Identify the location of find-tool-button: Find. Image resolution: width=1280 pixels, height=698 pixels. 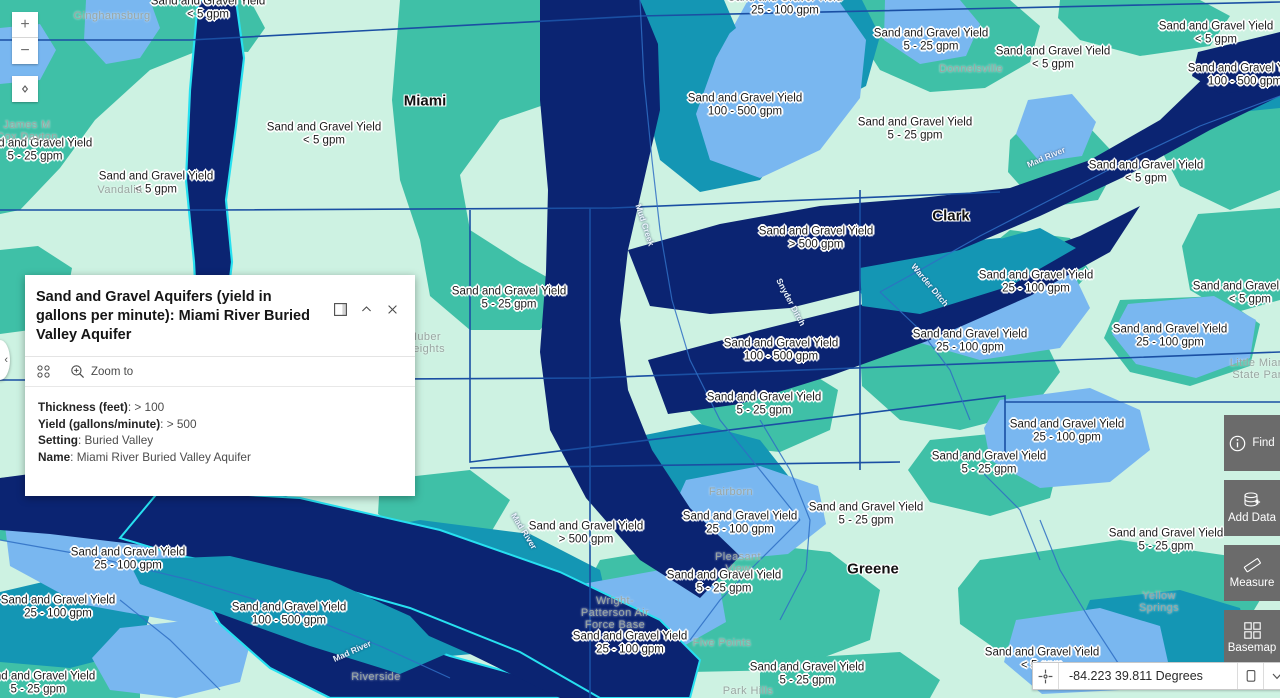
(1252, 443).